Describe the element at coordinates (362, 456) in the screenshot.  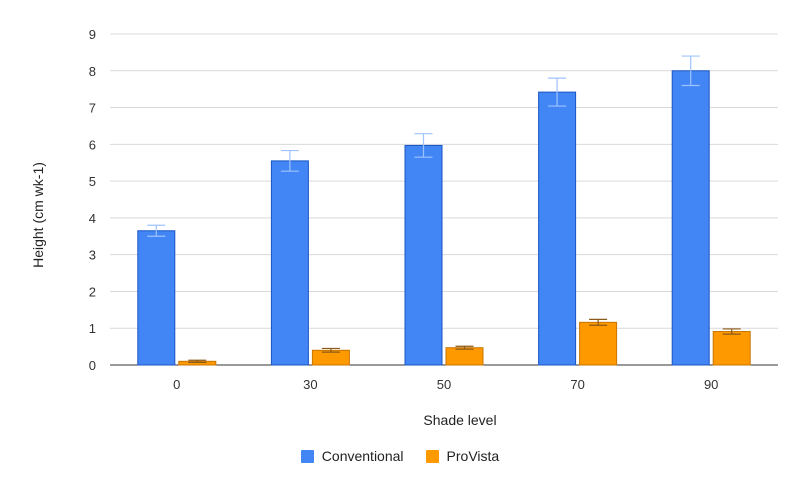
I see `legend-label-conventional: Conventional` at that location.